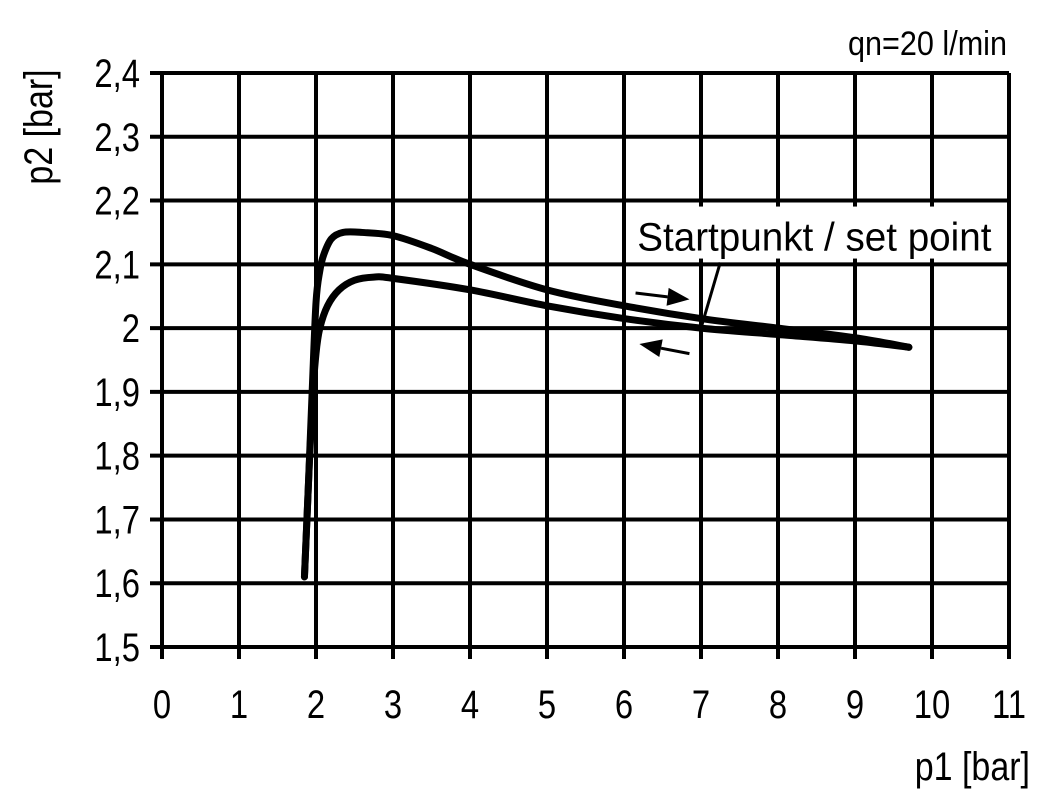 The width and height of the screenshot is (1051, 803). What do you see at coordinates (675, 351) in the screenshot?
I see `arrow-left-shaft` at bounding box center [675, 351].